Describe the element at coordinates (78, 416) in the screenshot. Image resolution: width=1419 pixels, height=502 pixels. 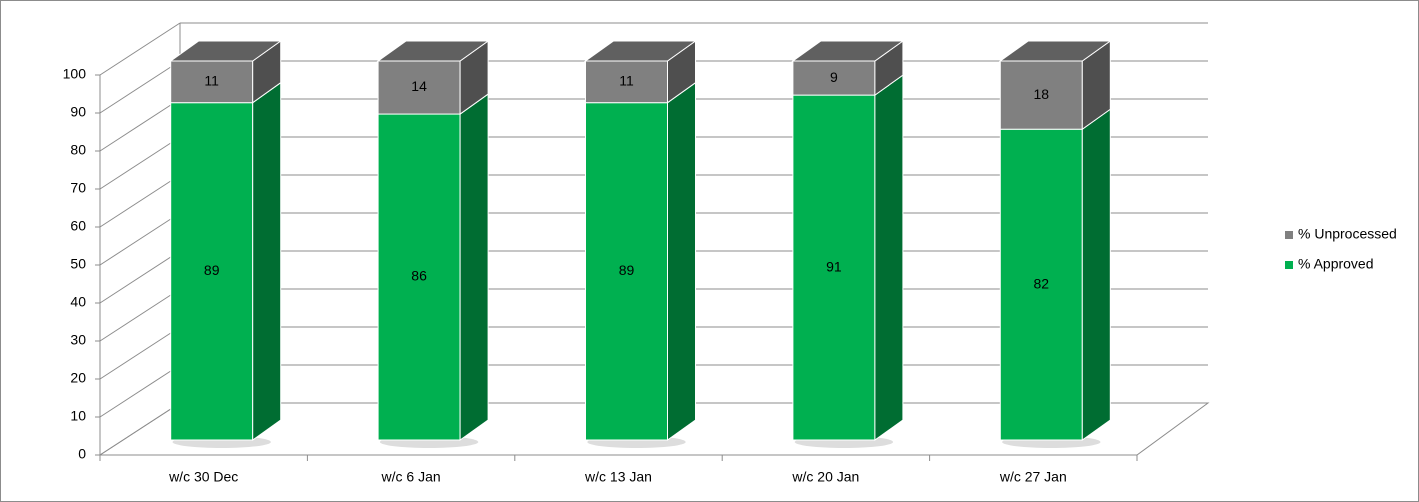
I see `y-tick-label: 10` at that location.